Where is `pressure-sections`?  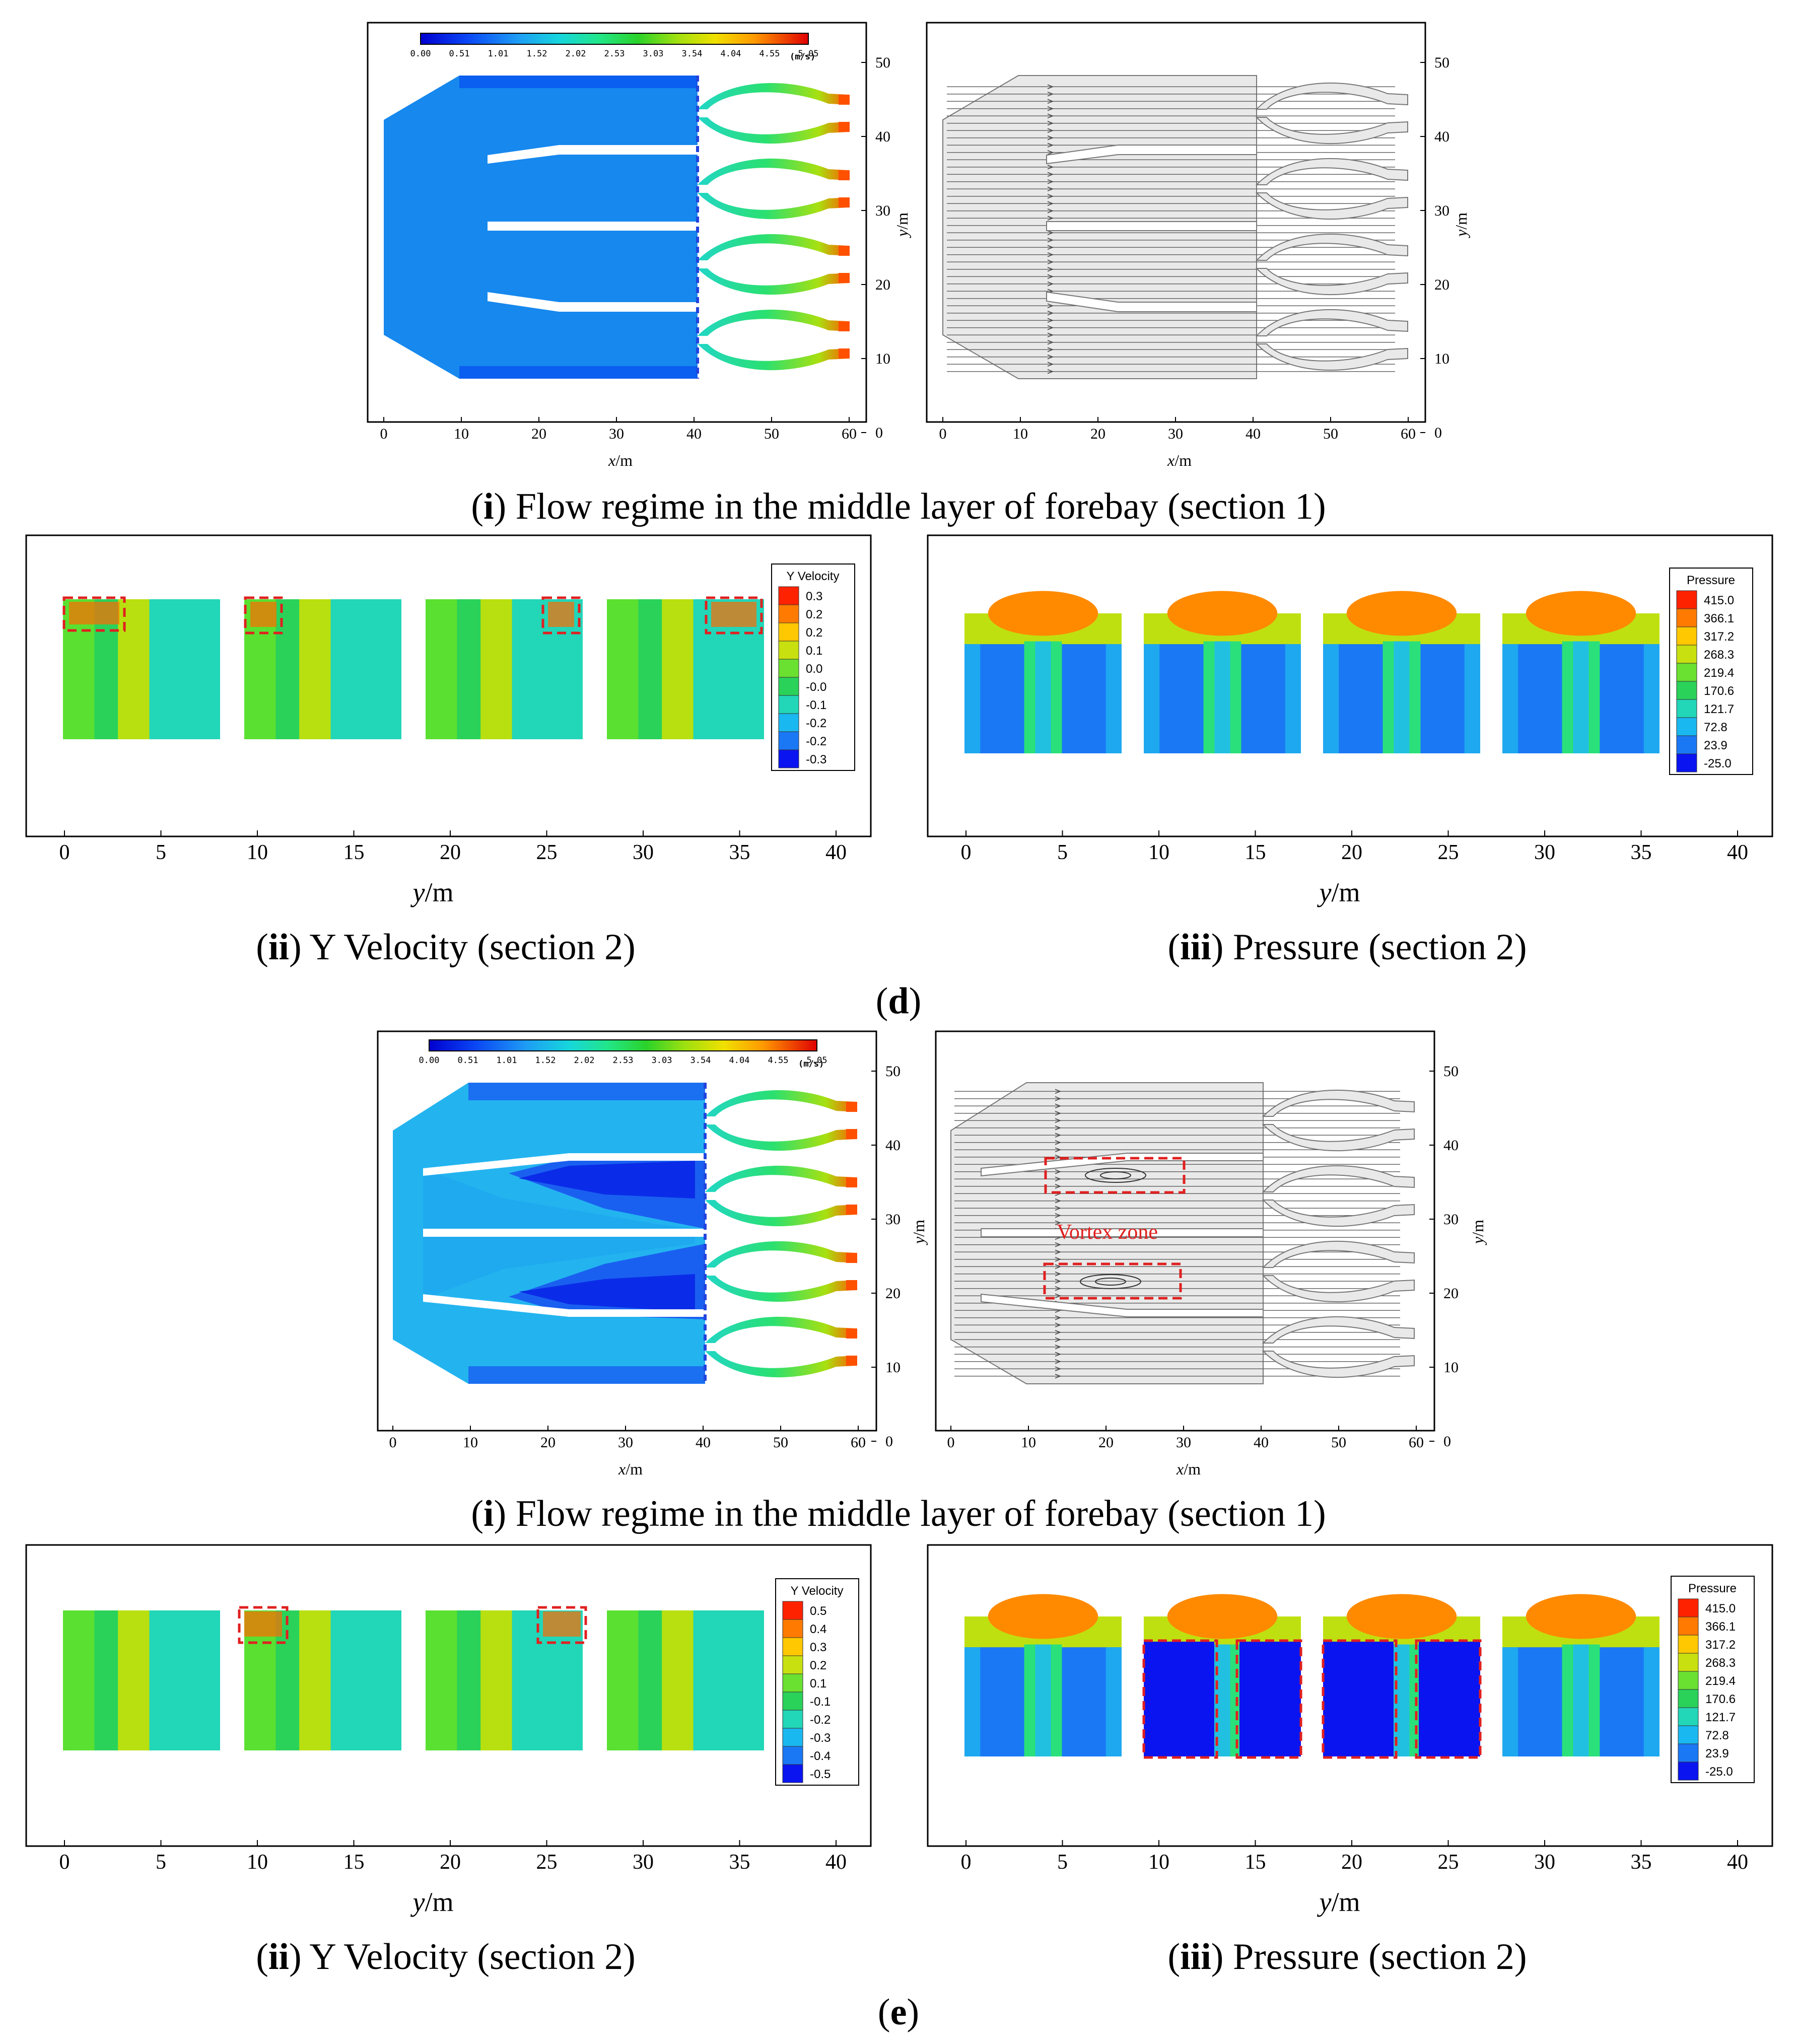
pressure-sections is located at coordinates (1312, 672).